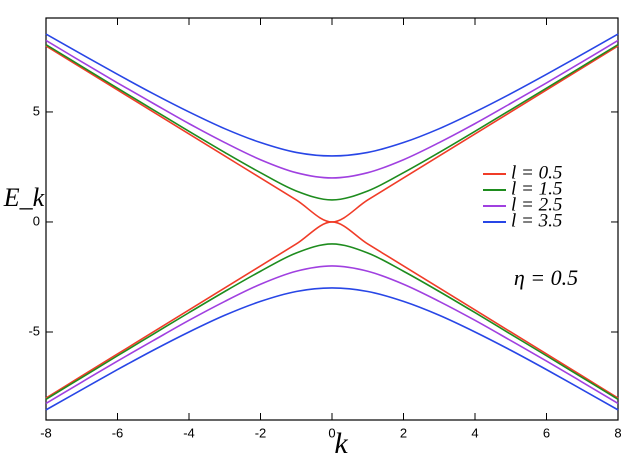  What do you see at coordinates (118, 432) in the screenshot?
I see `x-tick-label: -6` at bounding box center [118, 432].